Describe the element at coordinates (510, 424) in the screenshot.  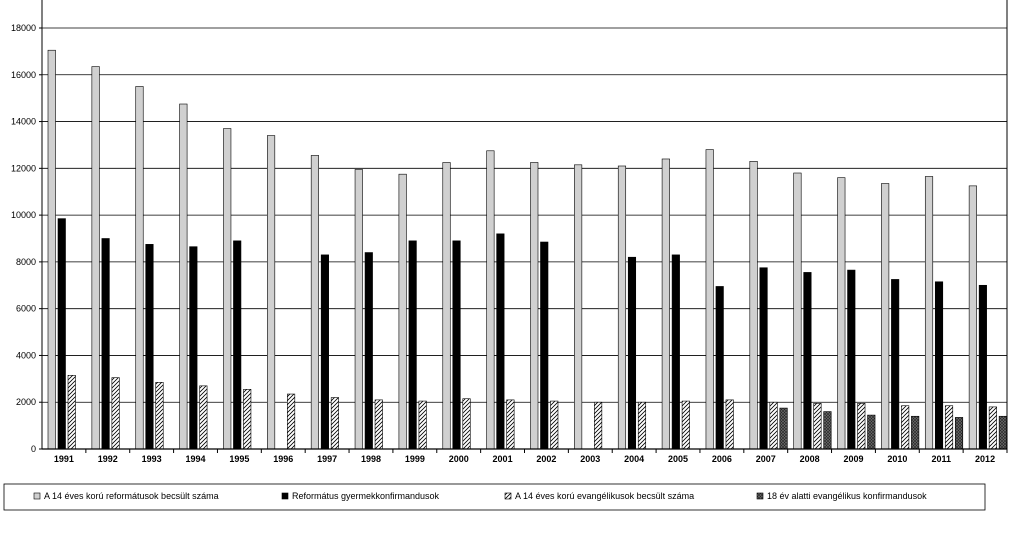
I see `bar-series-3-2001` at that location.